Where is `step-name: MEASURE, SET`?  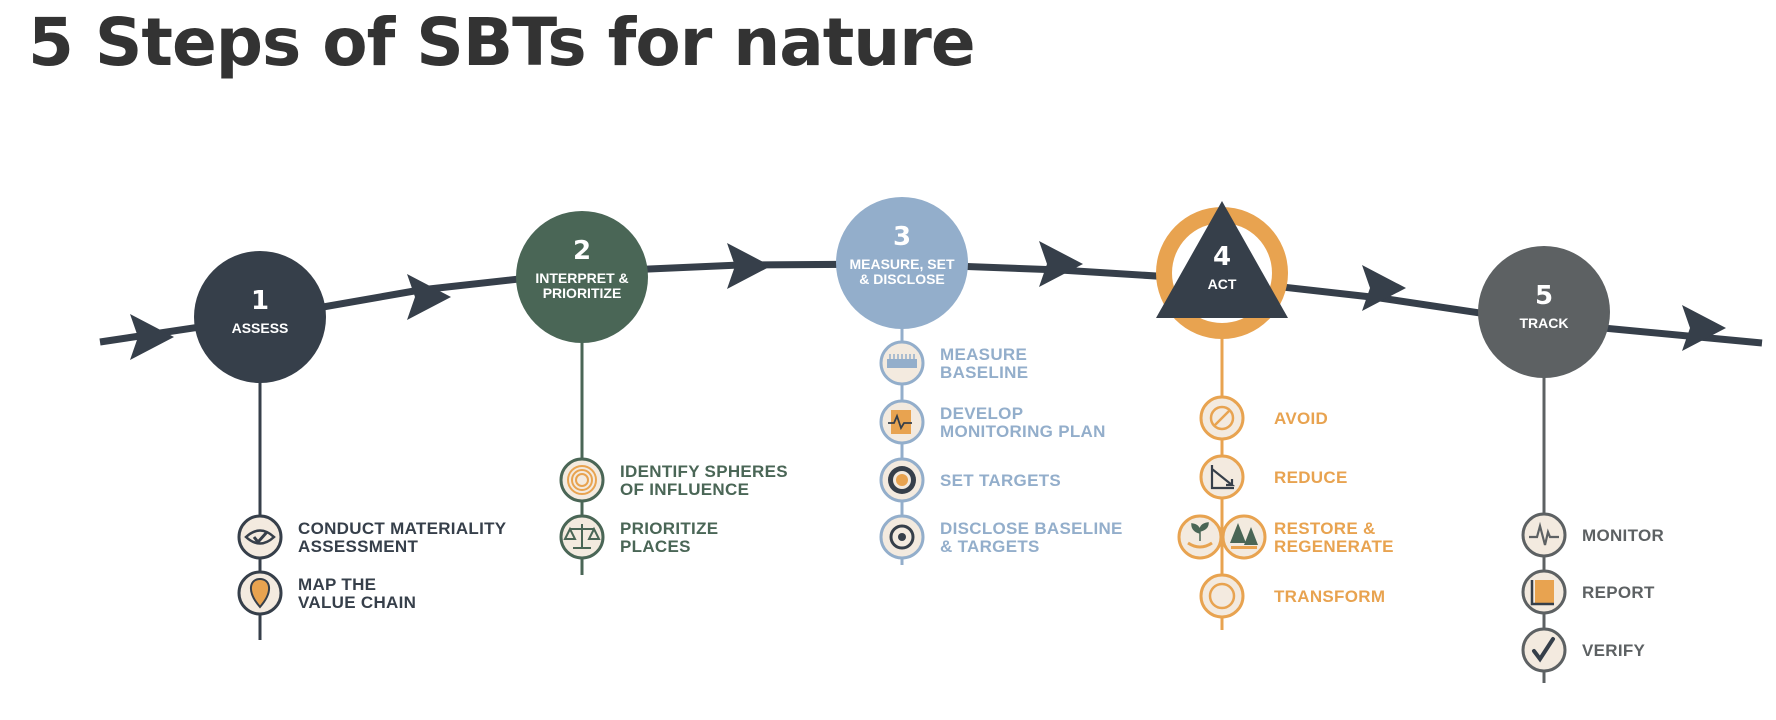
step-name: MEASURE, SET is located at coordinates (901, 264).